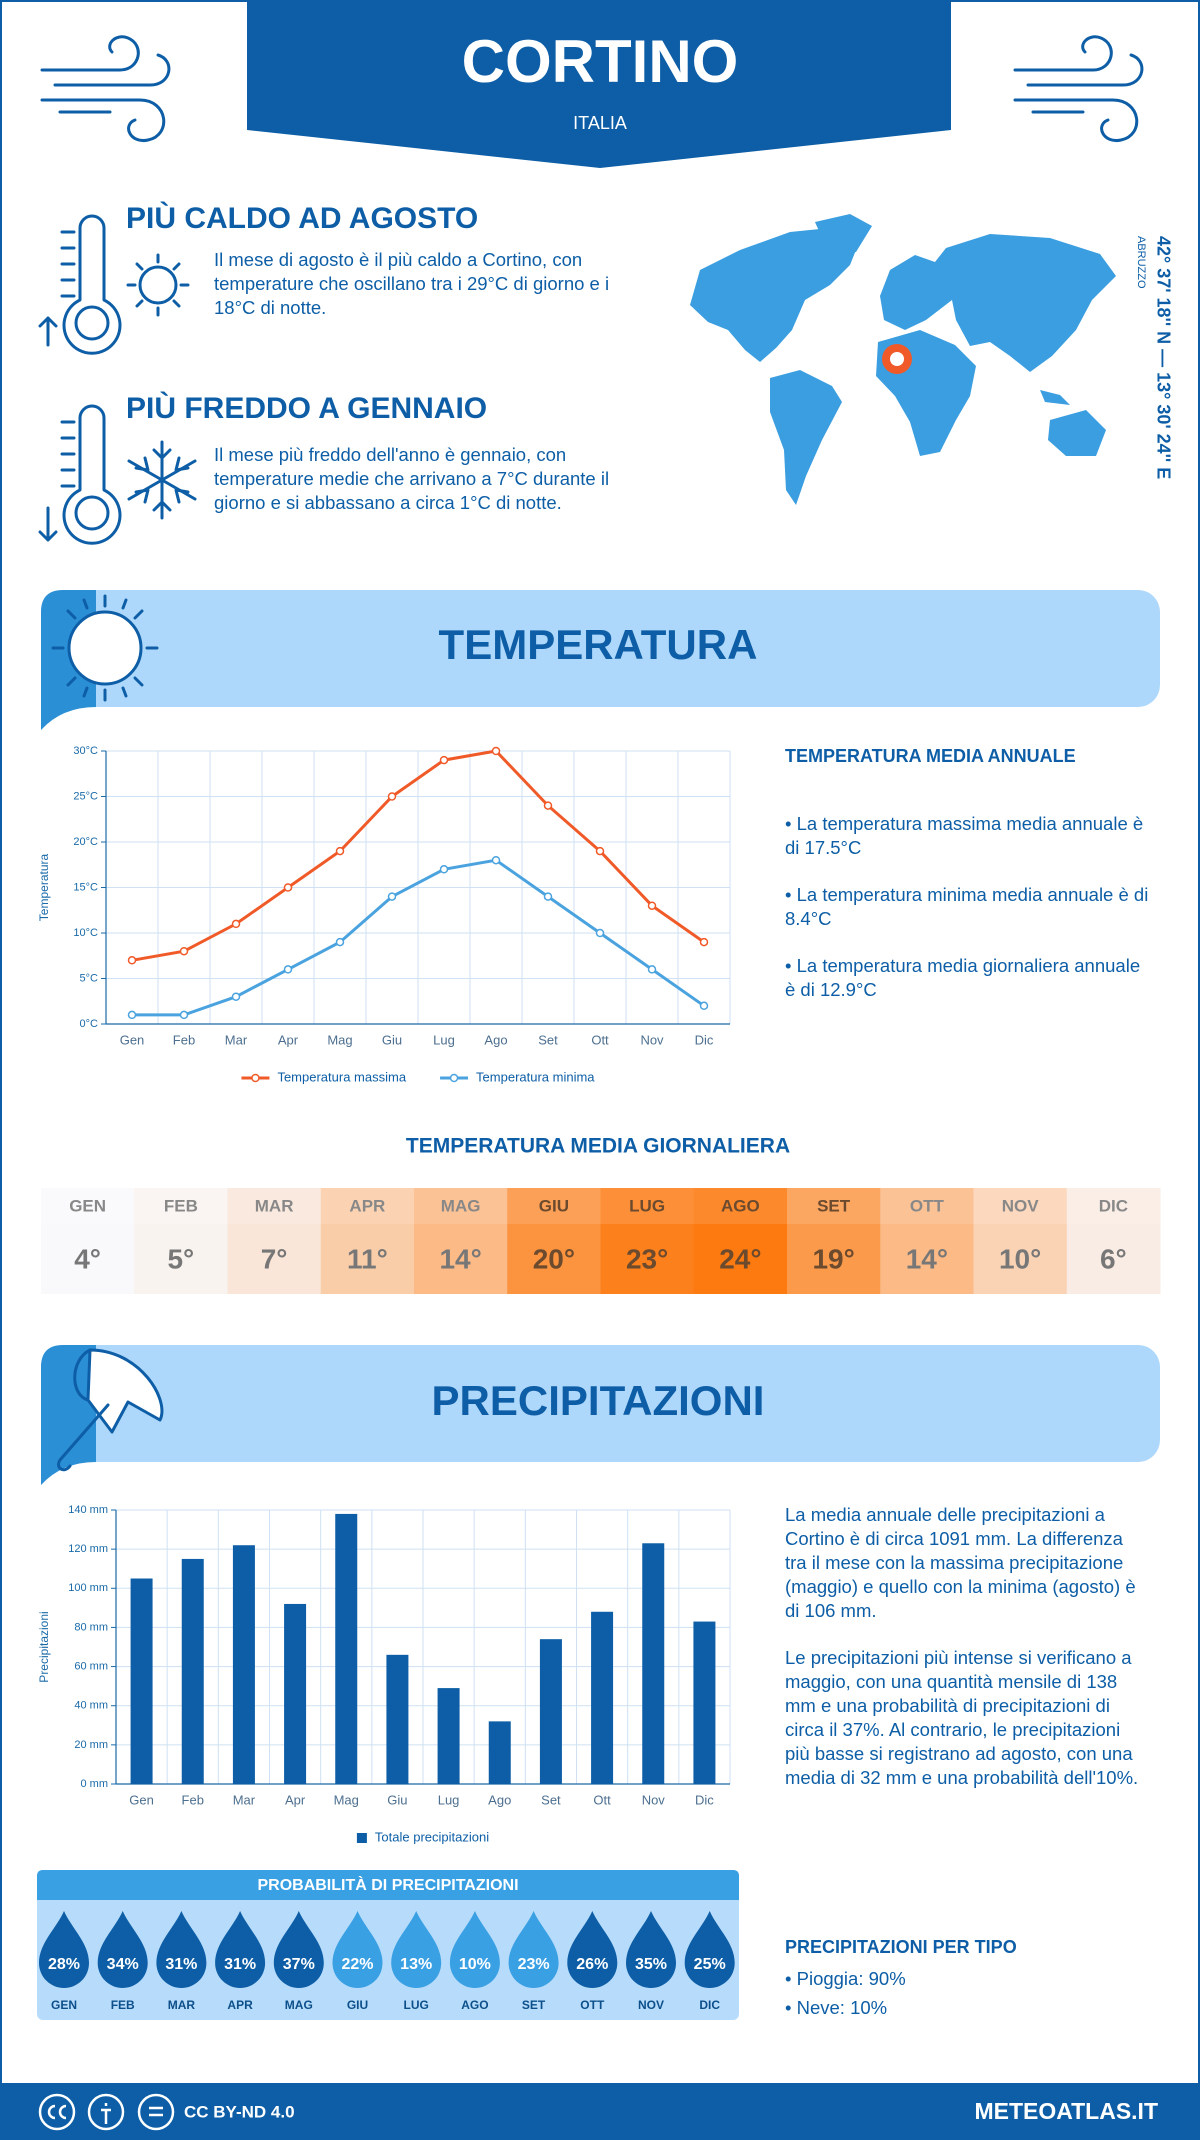  I want to click on footer-bar, so click(600, 2111).